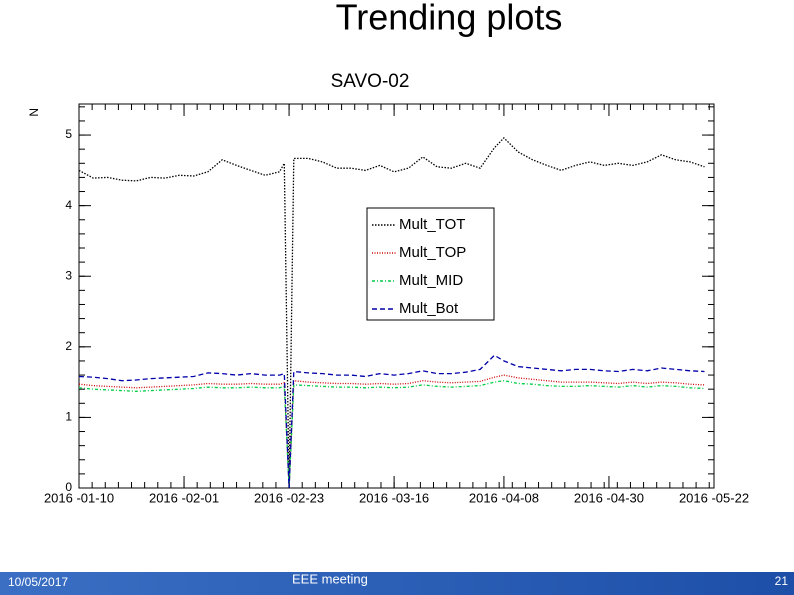  What do you see at coordinates (289, 497) in the screenshot?
I see `x-tick-label: 2016 -02-23` at bounding box center [289, 497].